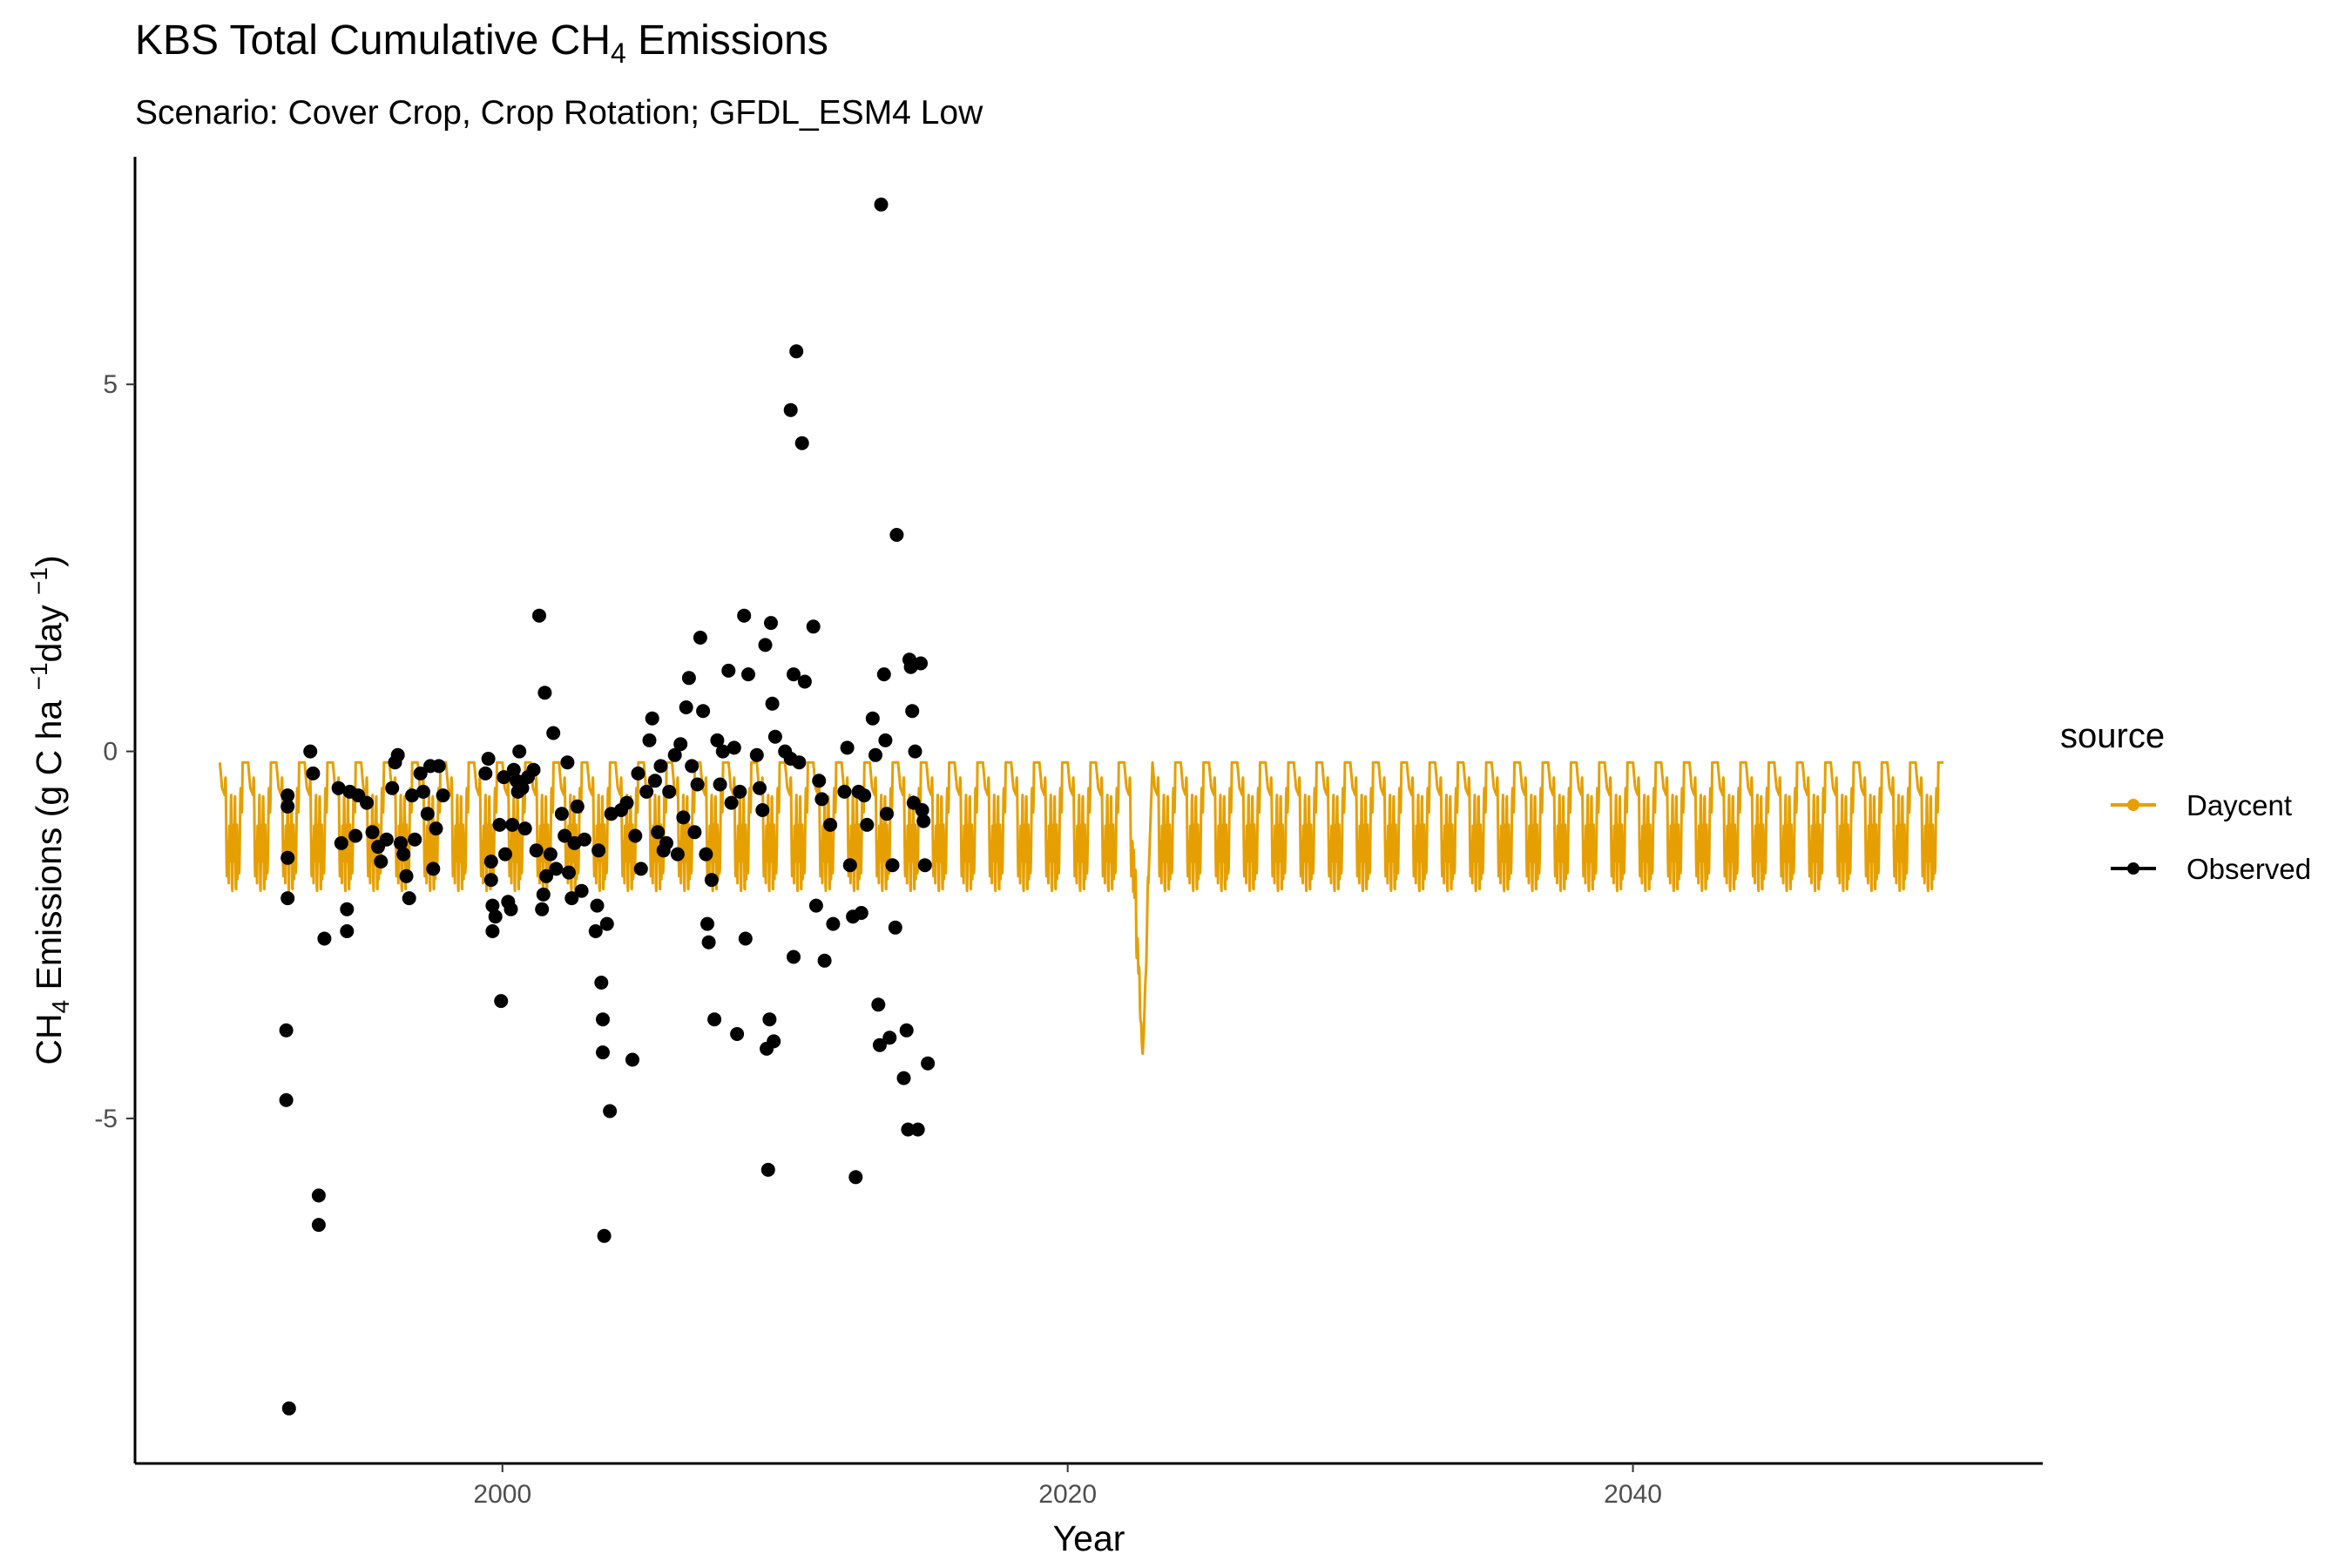 The height and width of the screenshot is (1568, 2352). What do you see at coordinates (38, 676) in the screenshot?
I see `ylabel-superscript-1: −1` at bounding box center [38, 676].